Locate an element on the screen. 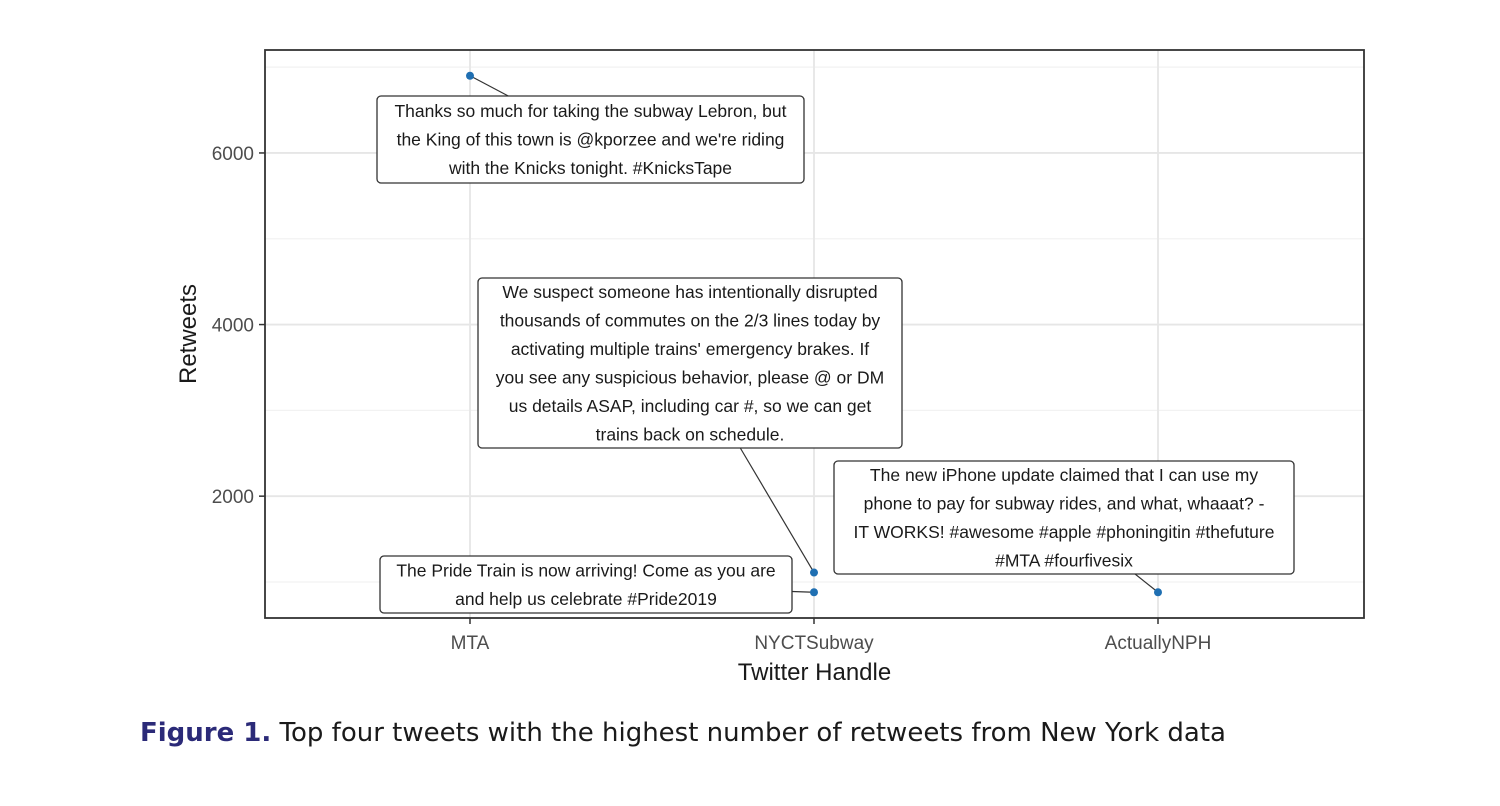 The width and height of the screenshot is (1500, 806). tweet-annotation-line: and help us celebrate #Pride2019 is located at coordinates (586, 599).